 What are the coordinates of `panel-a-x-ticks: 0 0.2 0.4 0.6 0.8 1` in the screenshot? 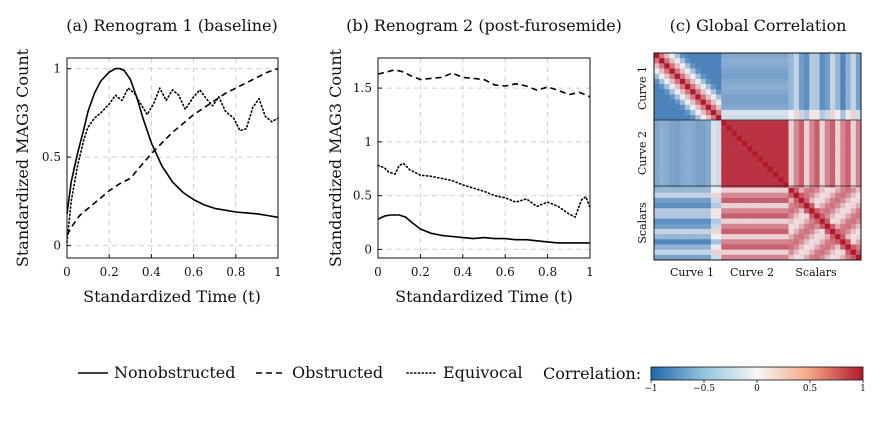 It's located at (172, 266).